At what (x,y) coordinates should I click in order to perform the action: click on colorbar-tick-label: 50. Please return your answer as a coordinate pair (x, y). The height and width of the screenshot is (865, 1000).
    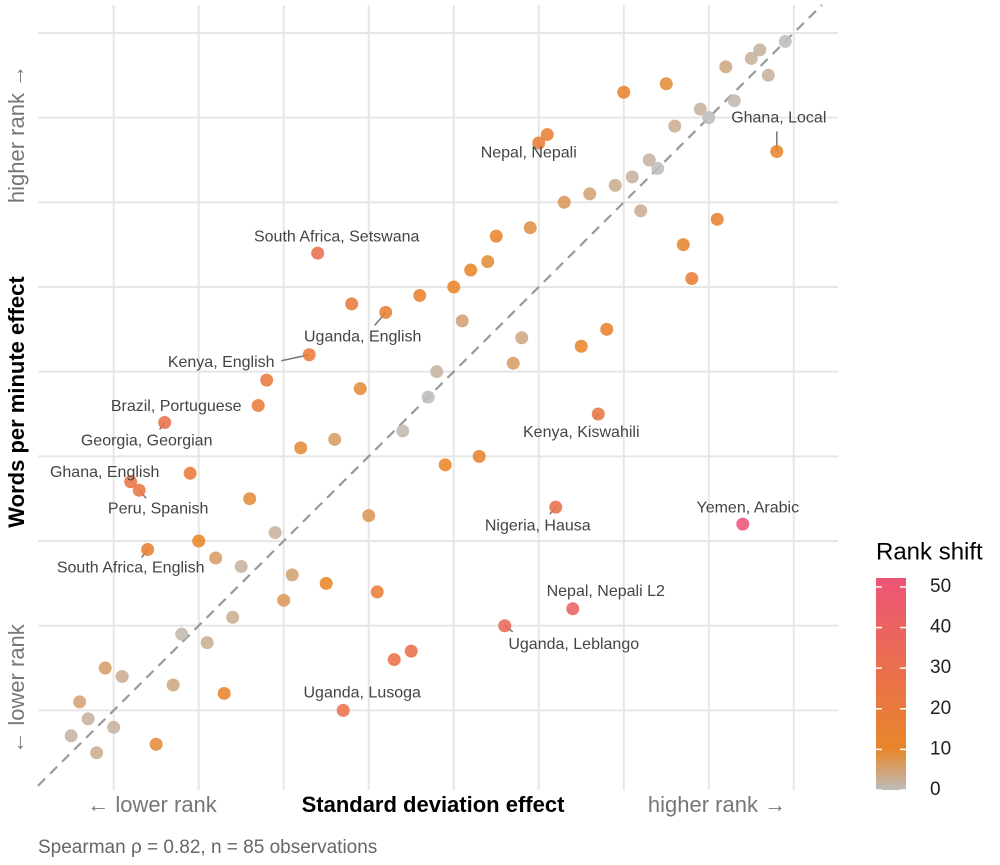
    Looking at the image, I should click on (940, 586).